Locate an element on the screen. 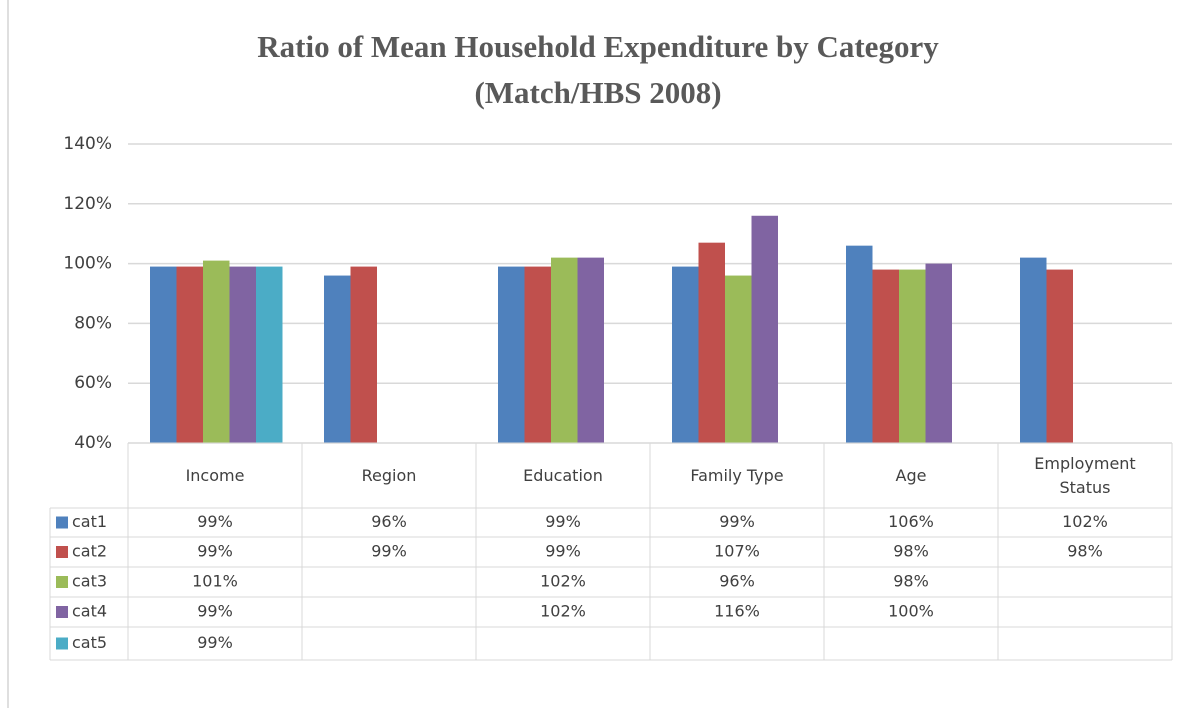 The height and width of the screenshot is (708, 1193). y-tick-label: 60% is located at coordinates (93, 383).